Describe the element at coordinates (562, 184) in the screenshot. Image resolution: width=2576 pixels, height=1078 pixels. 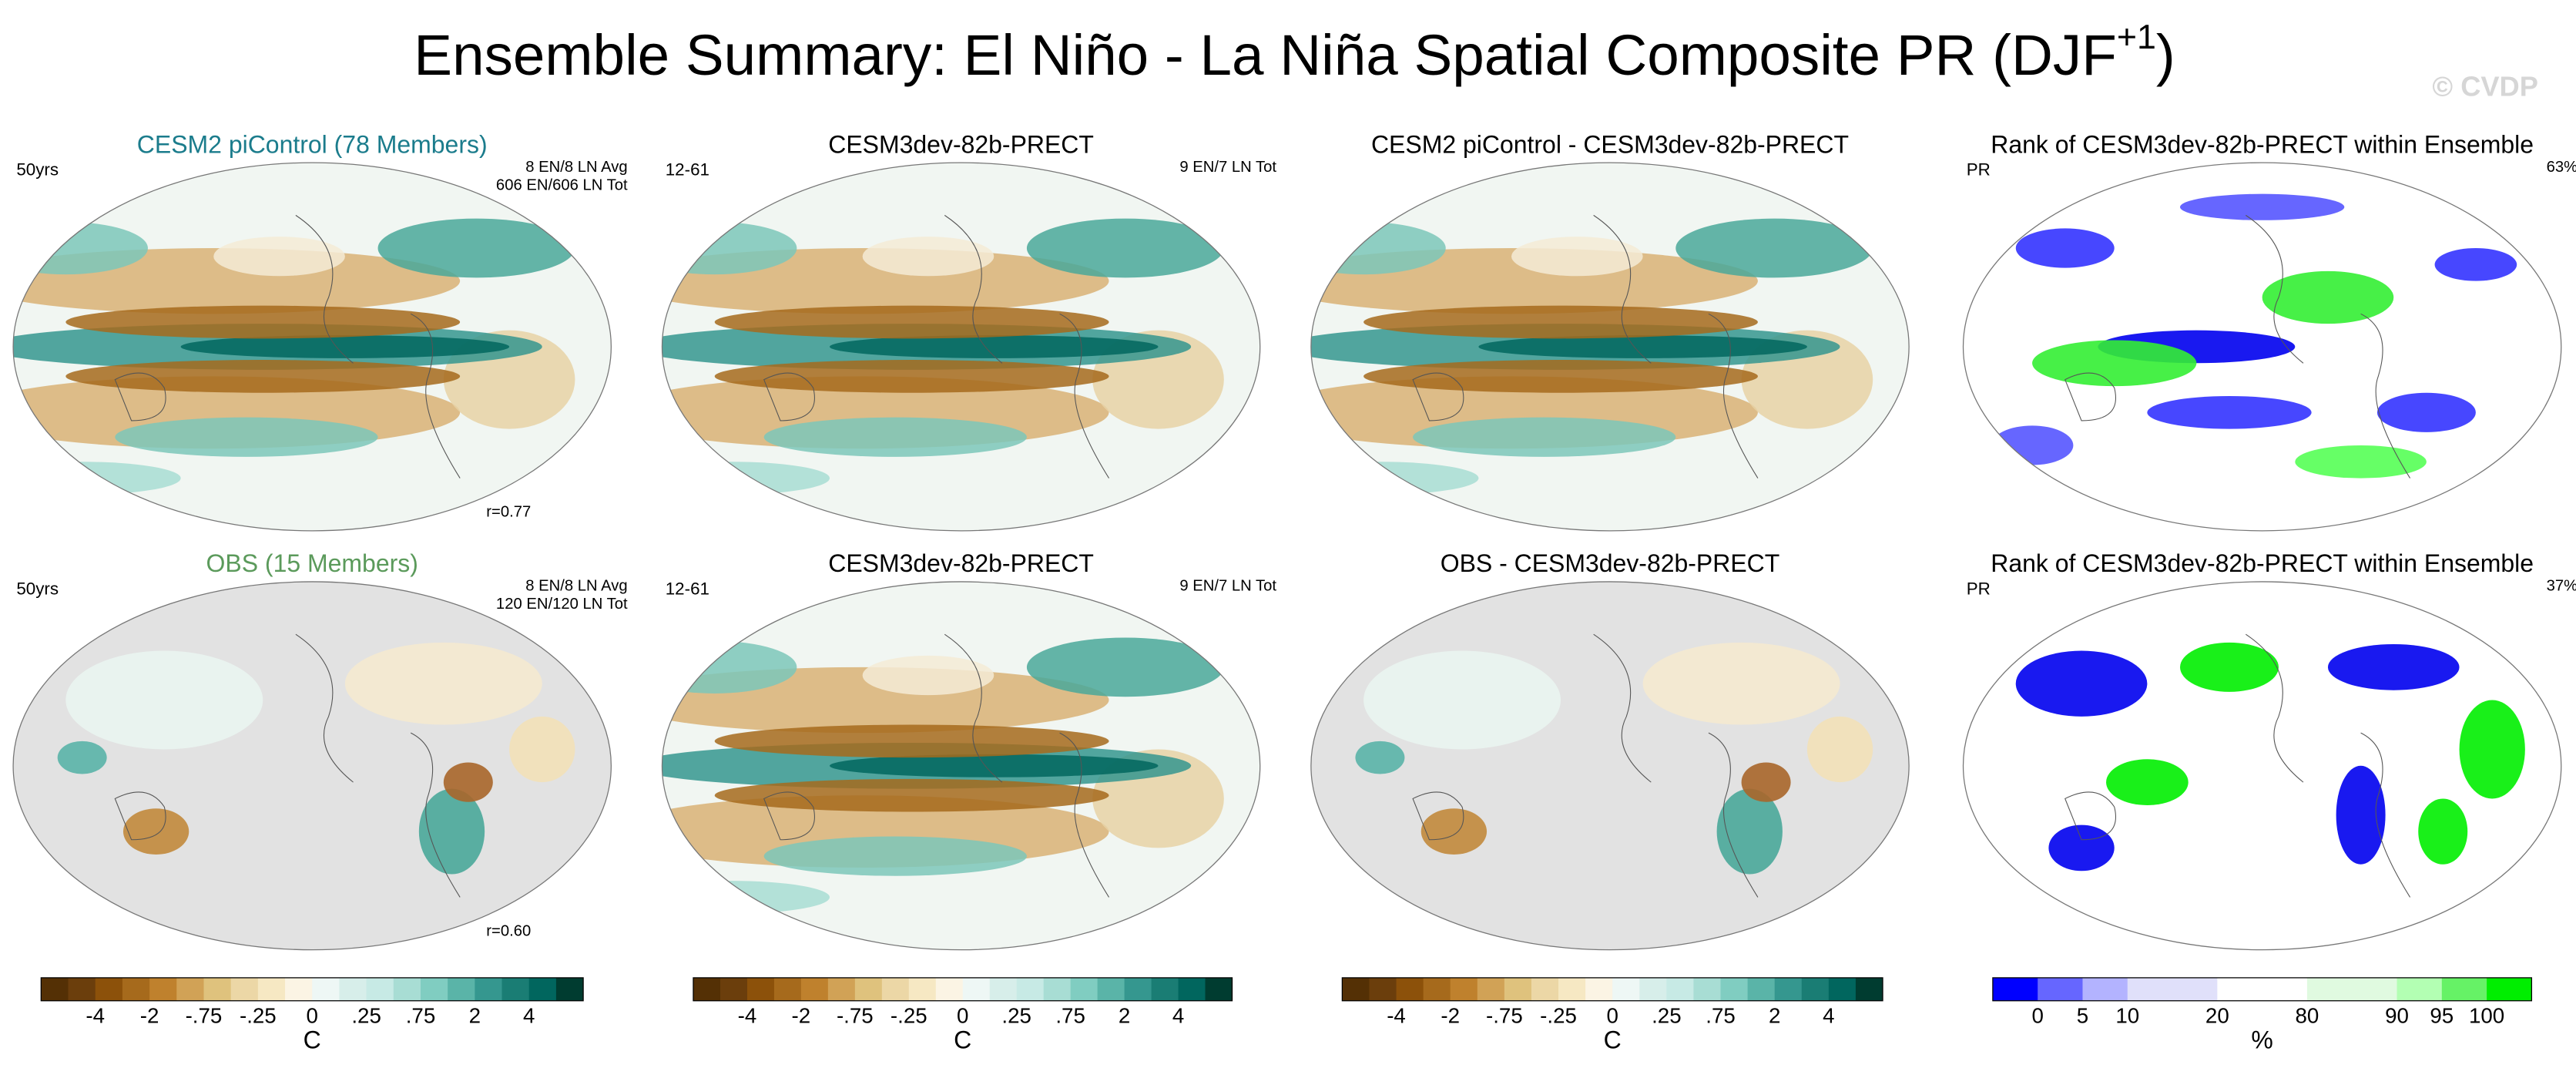
I see `panel-right-label: 606 EN/606 LN Tot` at that location.